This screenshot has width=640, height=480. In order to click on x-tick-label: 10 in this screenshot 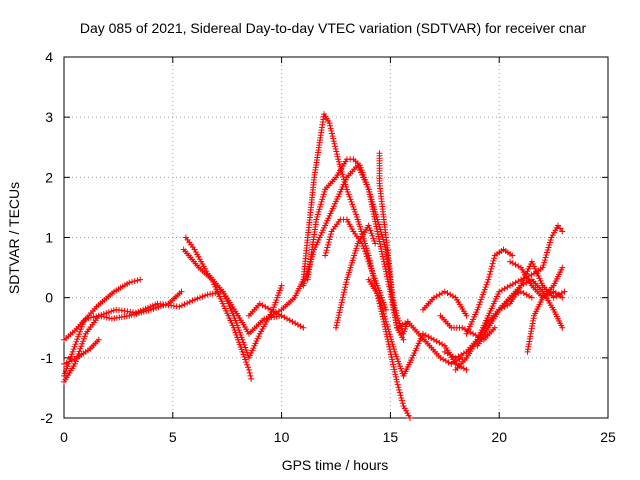, I will do `click(282, 437)`.